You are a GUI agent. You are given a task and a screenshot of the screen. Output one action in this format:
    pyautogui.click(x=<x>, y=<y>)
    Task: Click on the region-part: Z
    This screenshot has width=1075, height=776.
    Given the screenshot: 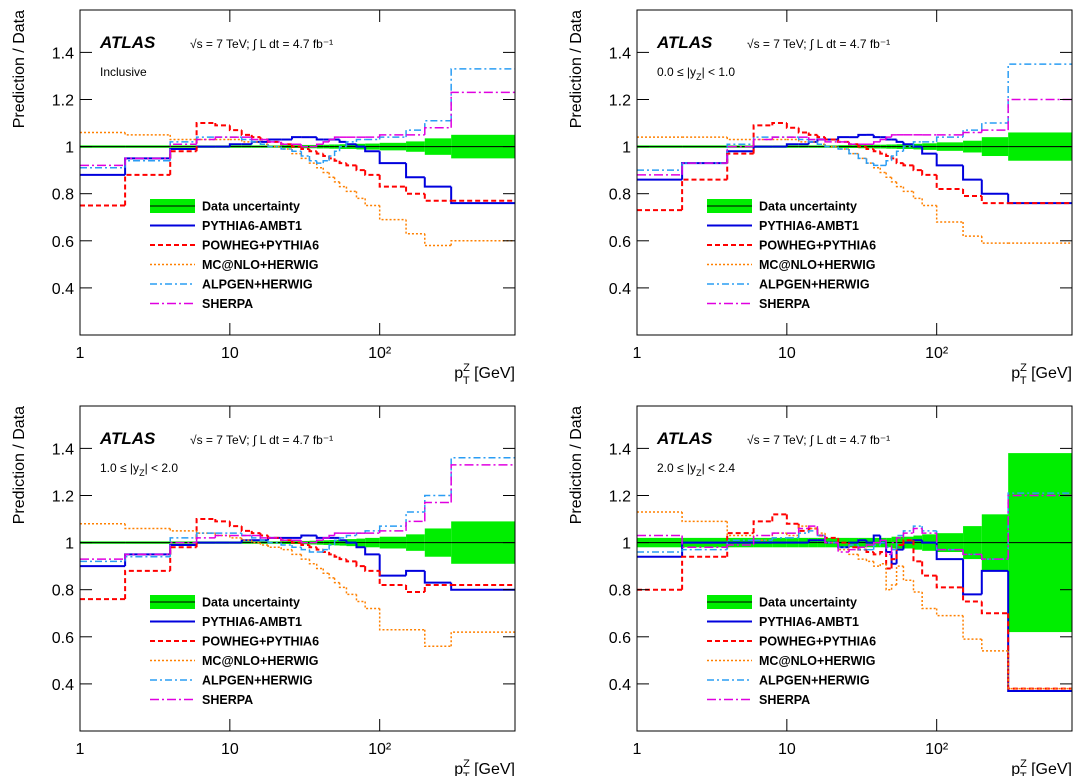 What is the action you would take?
    pyautogui.click(x=699, y=77)
    